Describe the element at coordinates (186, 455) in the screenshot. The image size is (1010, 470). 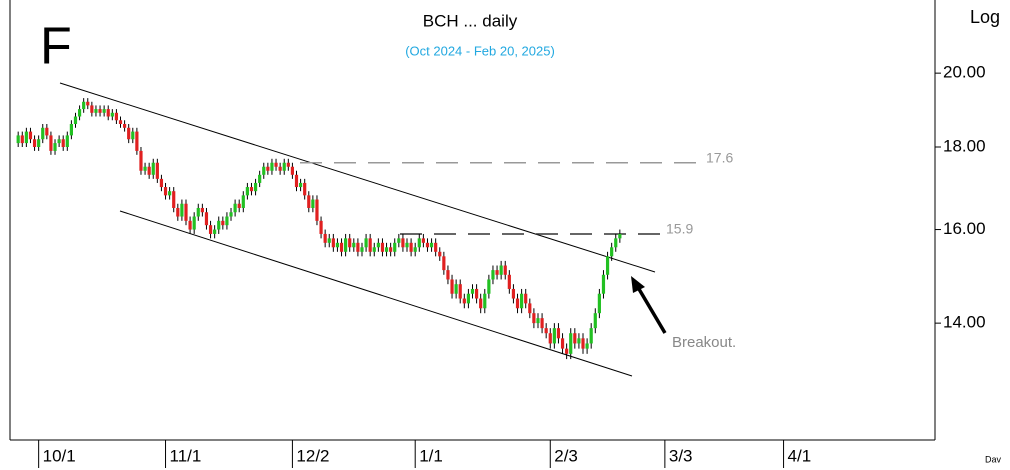
I see `x-tick-label: 11/1` at that location.